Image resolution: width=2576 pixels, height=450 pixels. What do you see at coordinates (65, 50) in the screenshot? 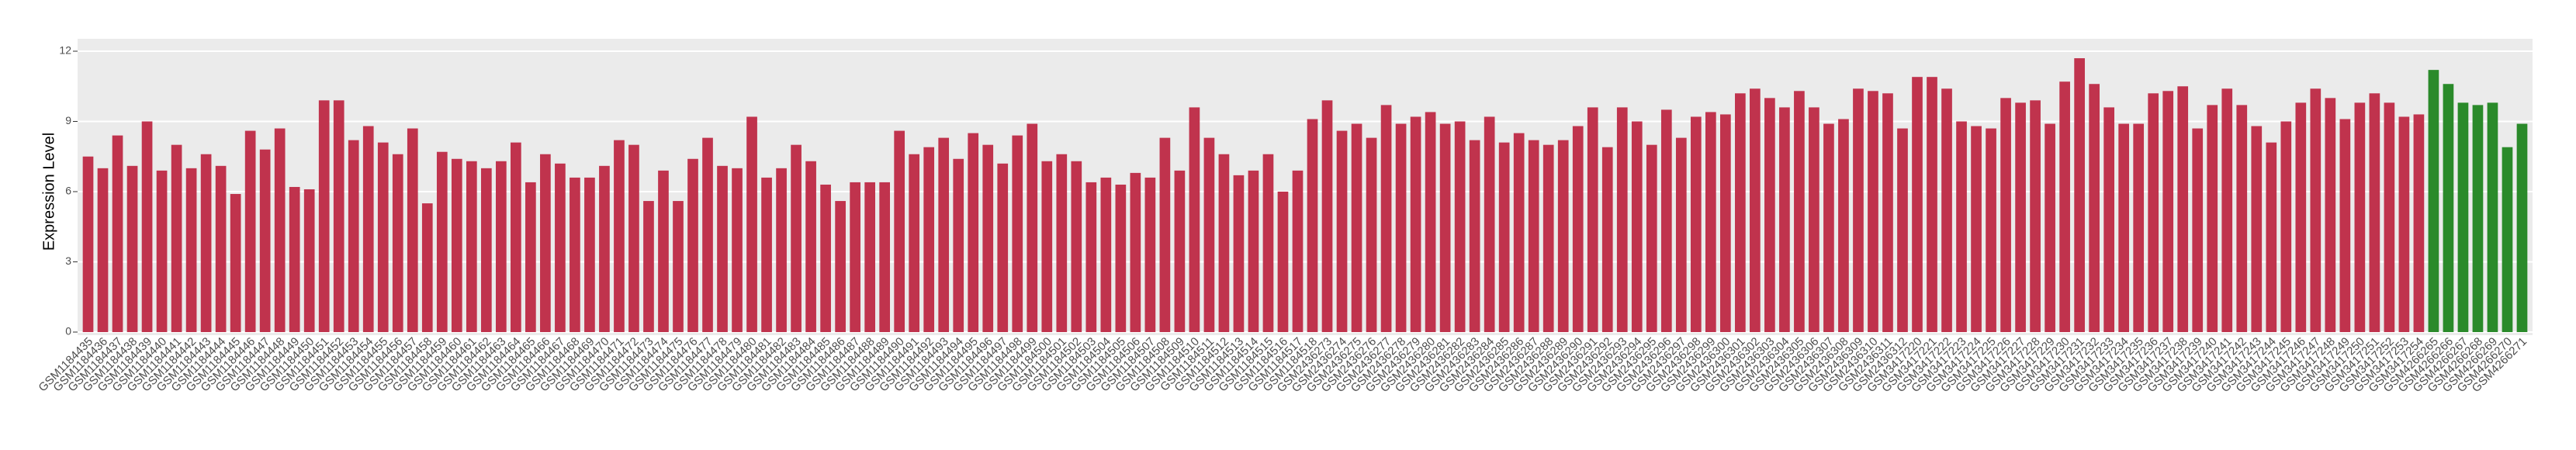
I see `y-tick-label: 12` at bounding box center [65, 50].